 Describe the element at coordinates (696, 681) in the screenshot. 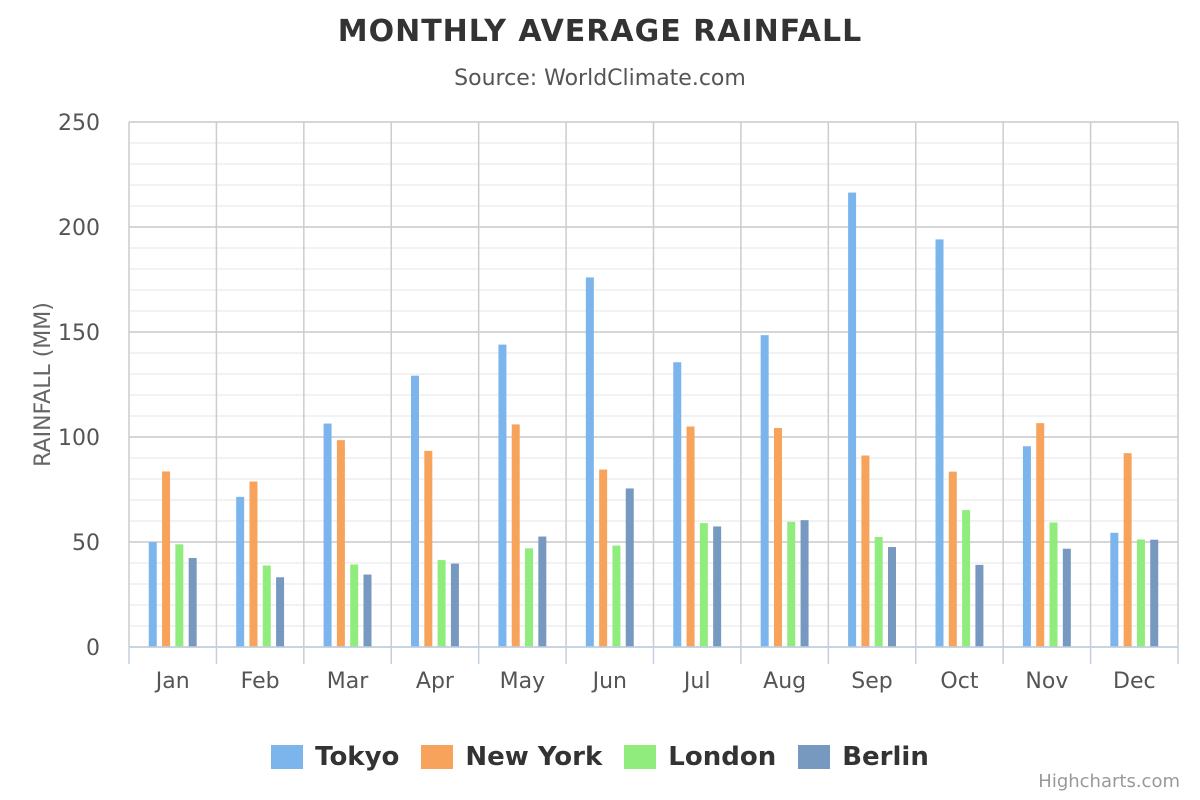

I see `x-tick-label: Jul` at that location.